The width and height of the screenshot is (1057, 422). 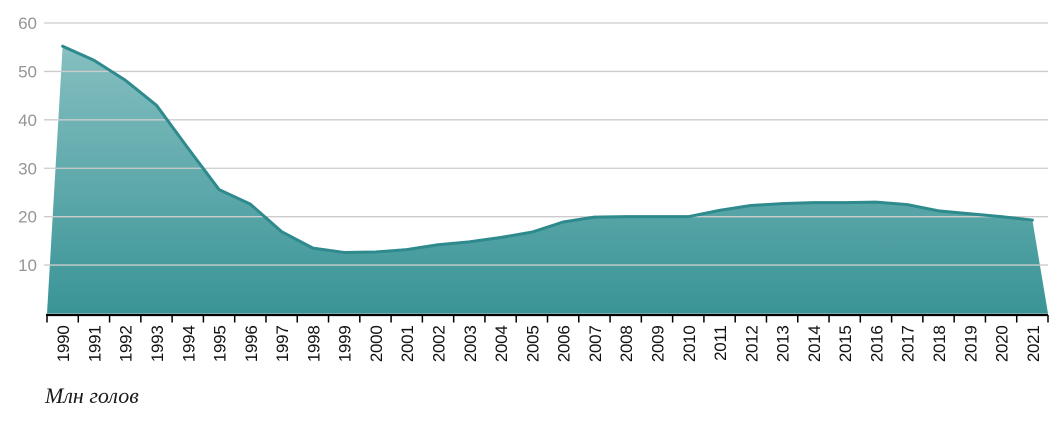 What do you see at coordinates (970, 344) in the screenshot?
I see `x-axis-tick-label: 2019` at bounding box center [970, 344].